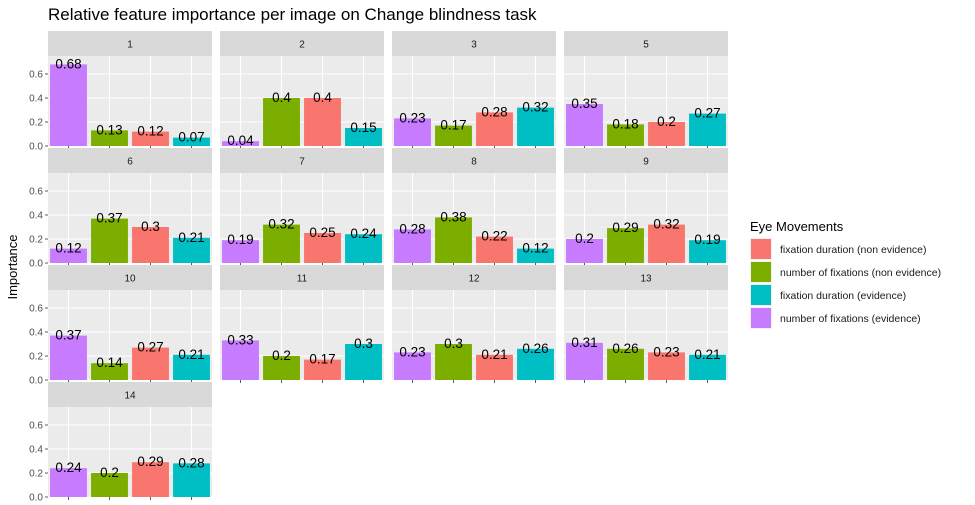  What do you see at coordinates (646, 162) in the screenshot?
I see `facet-strip-label: 9` at bounding box center [646, 162].